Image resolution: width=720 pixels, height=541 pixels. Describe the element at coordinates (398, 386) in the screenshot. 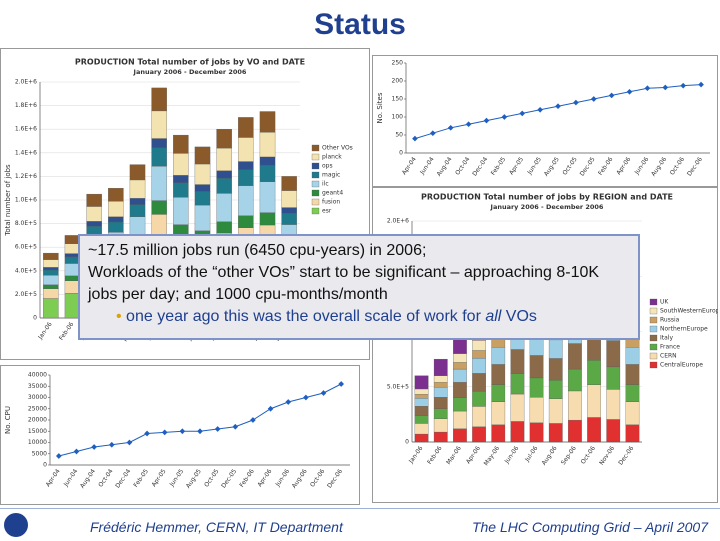

I see `y-tick-label: 5.0E+5` at that location.